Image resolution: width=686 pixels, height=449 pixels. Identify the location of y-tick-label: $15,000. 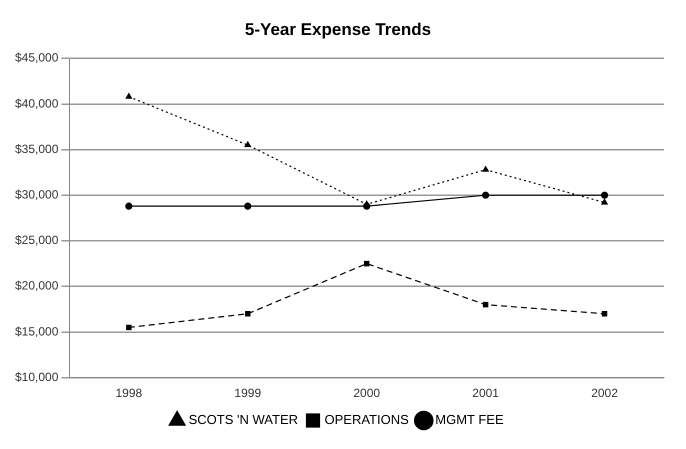
(36, 331).